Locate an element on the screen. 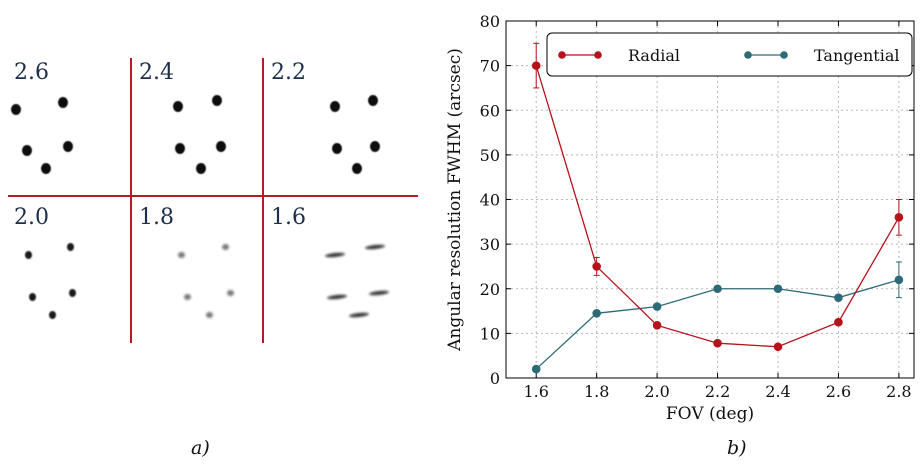 This screenshot has height=466, width=923. y-tick-label: 30 is located at coordinates (490, 244).